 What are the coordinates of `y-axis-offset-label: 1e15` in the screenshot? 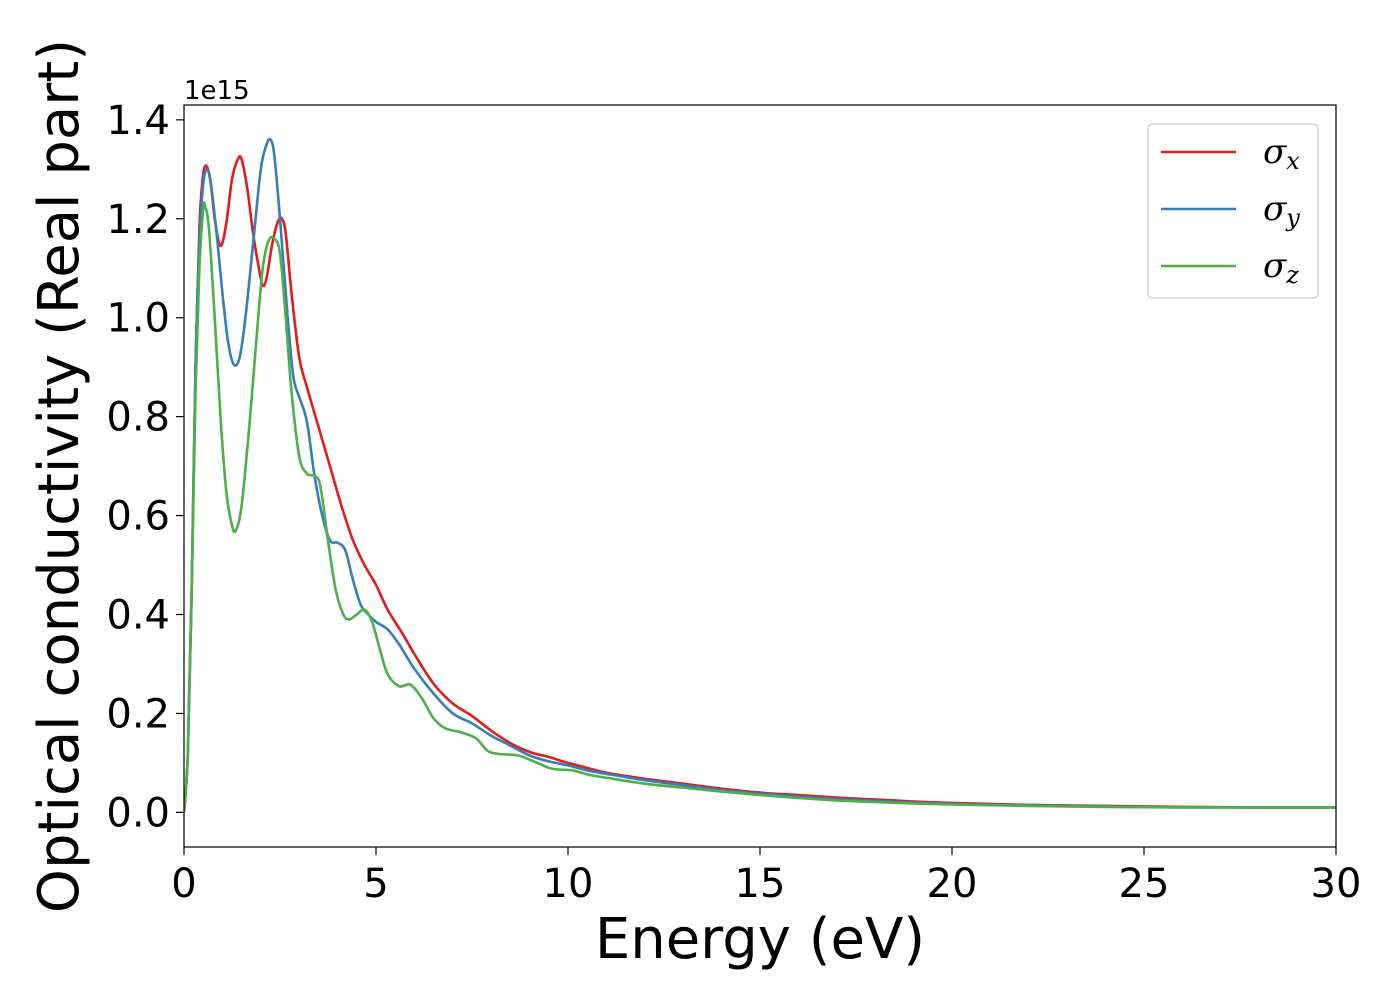 It's located at (217, 91).